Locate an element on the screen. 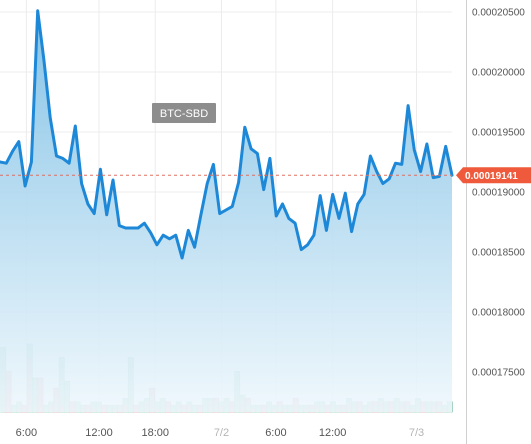 The image size is (531, 444). x-tick-label: 18:00 is located at coordinates (155, 433).